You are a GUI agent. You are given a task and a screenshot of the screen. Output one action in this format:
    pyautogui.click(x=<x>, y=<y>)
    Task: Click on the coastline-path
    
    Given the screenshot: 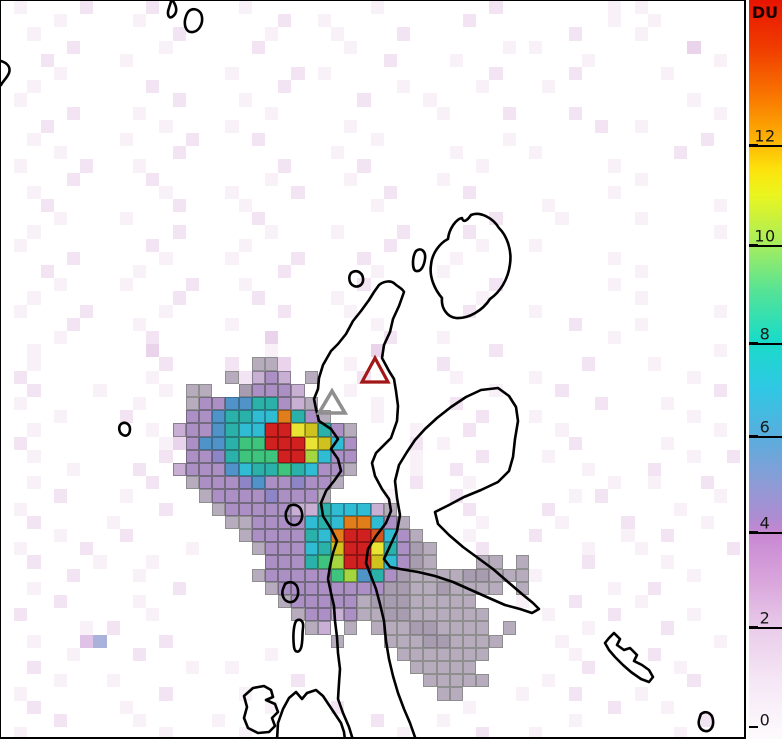 What is the action you would take?
    pyautogui.click(x=261, y=709)
    